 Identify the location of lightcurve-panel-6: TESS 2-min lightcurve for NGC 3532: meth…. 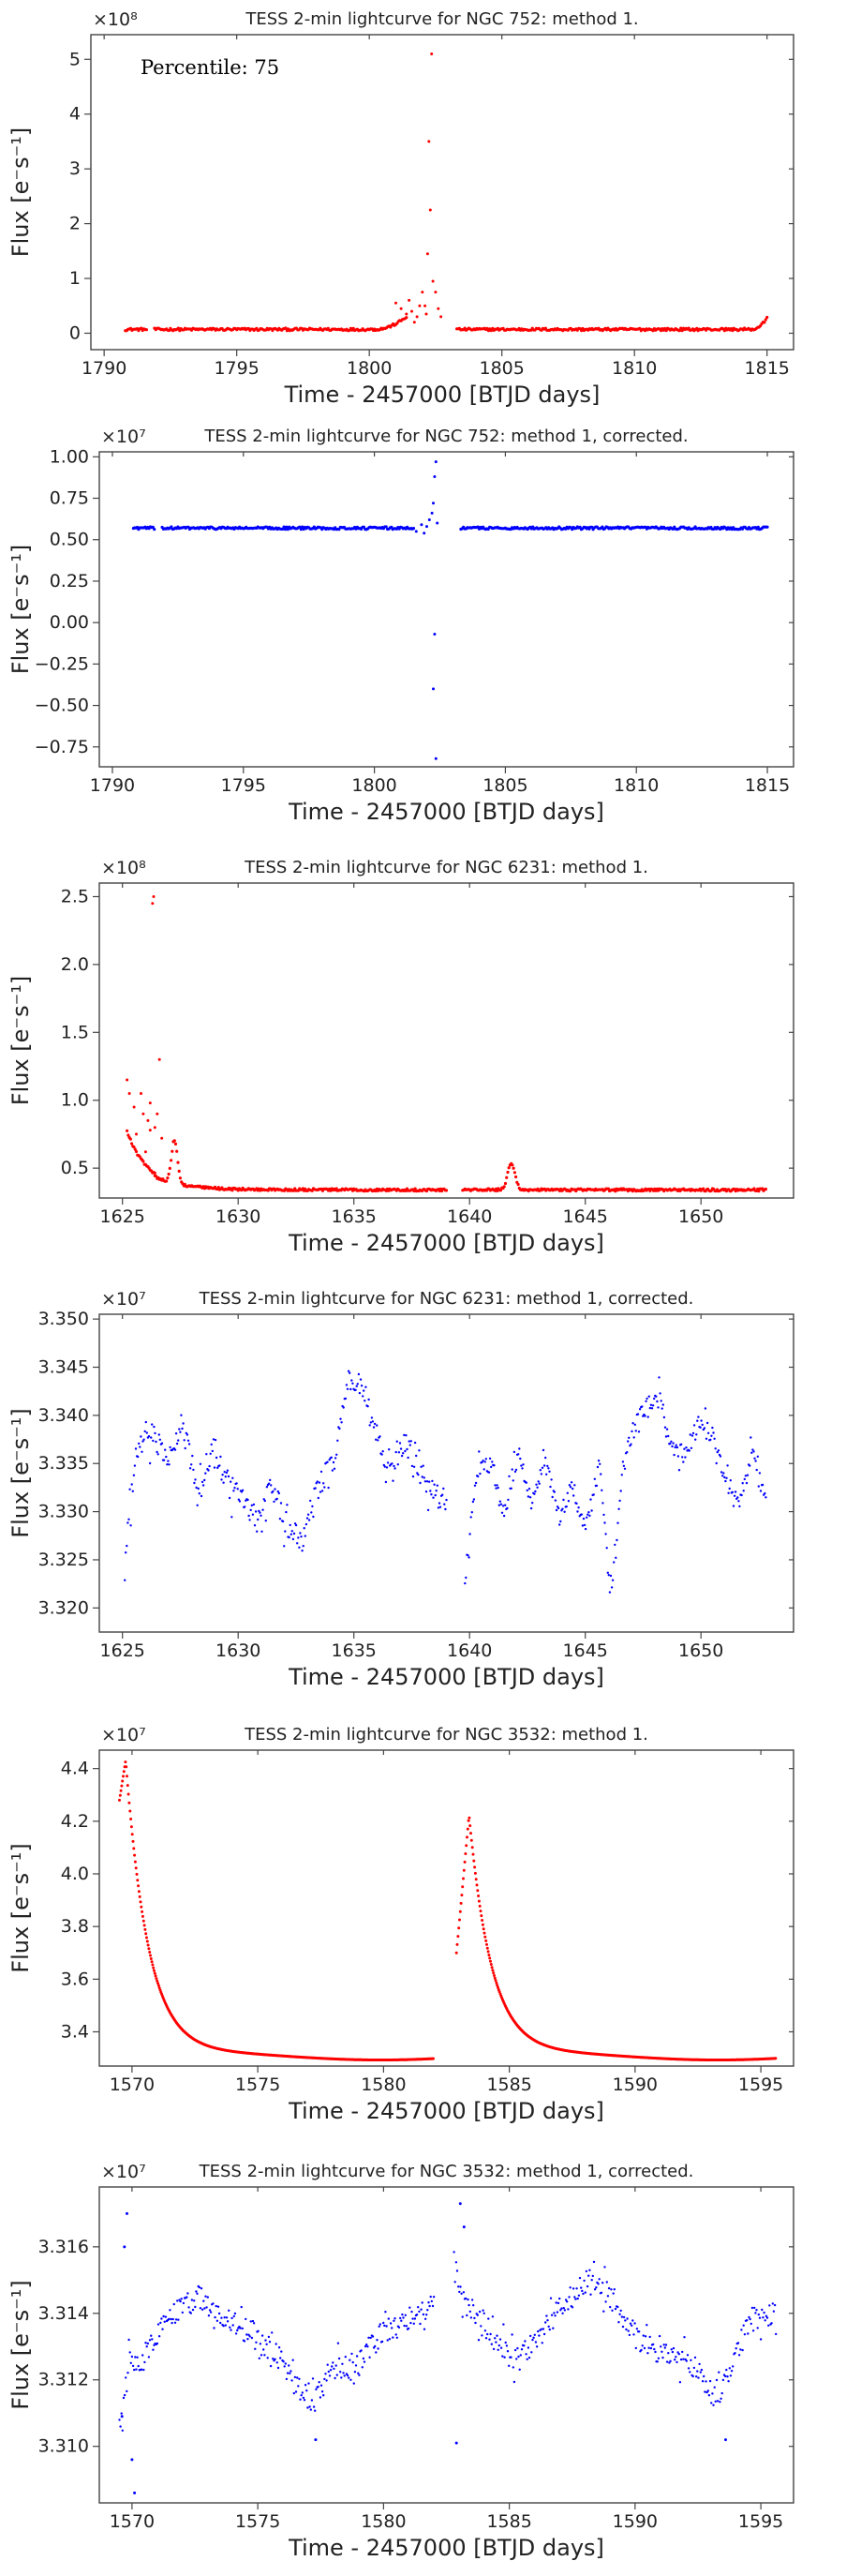
(400, 2362).